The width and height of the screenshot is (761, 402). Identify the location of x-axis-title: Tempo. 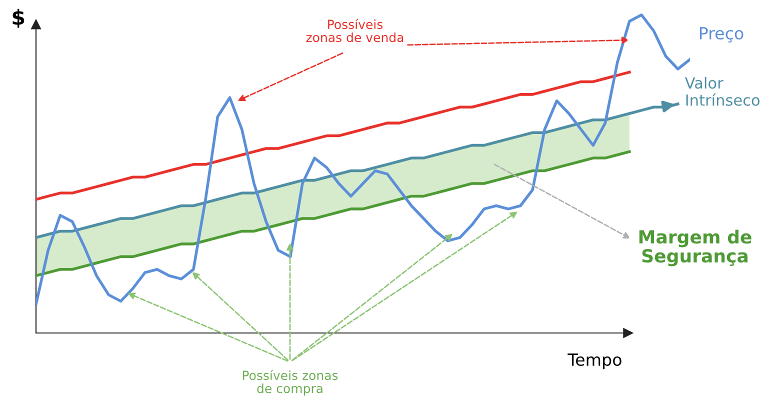
(595, 362).